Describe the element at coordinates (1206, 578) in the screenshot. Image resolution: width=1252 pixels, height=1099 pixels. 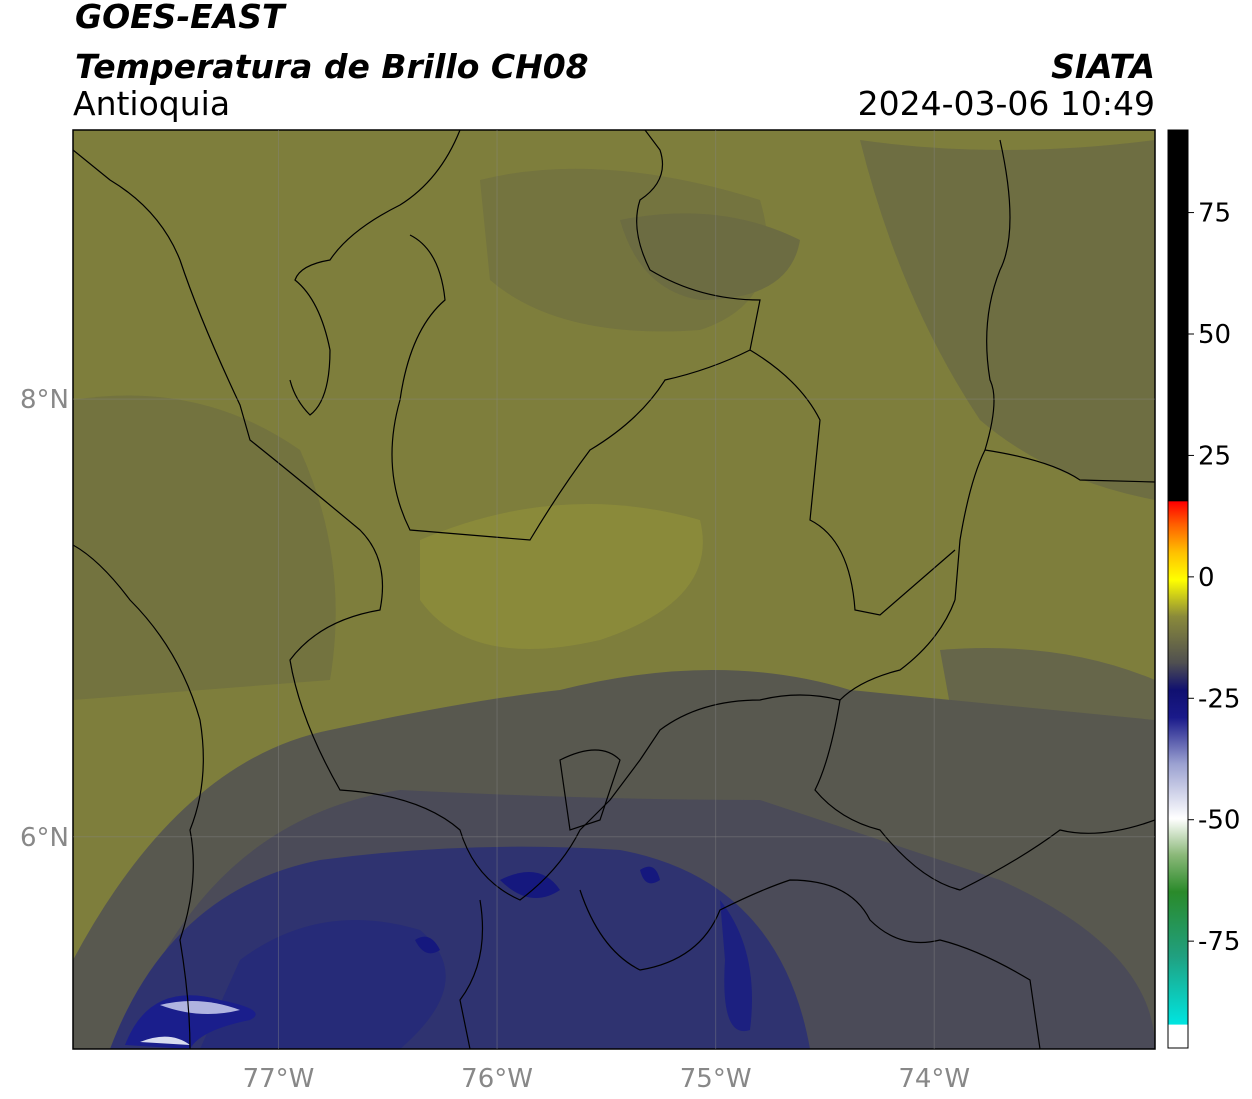
I see `colorbar-tick-label: 0` at that location.